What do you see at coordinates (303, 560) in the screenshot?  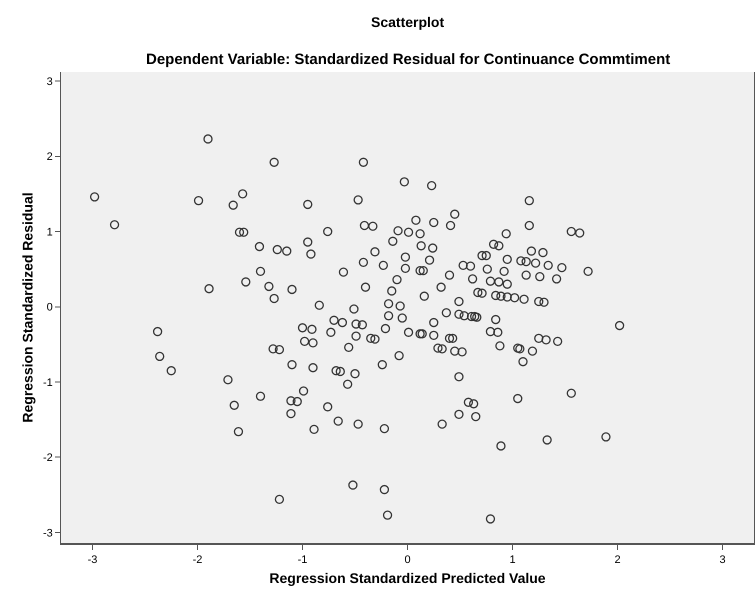 I see `x-tick-label: -1` at bounding box center [303, 560].